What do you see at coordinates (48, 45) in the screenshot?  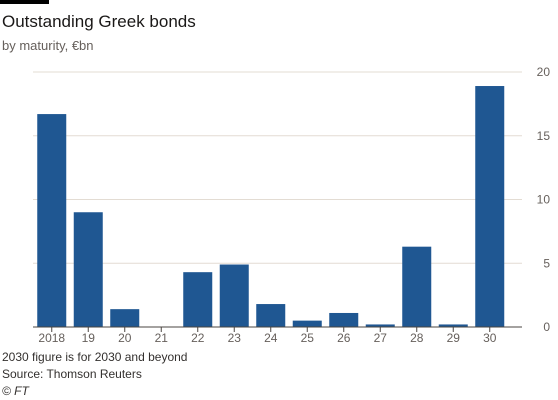 I see `chart-subtitle: by maturity, €bn` at bounding box center [48, 45].